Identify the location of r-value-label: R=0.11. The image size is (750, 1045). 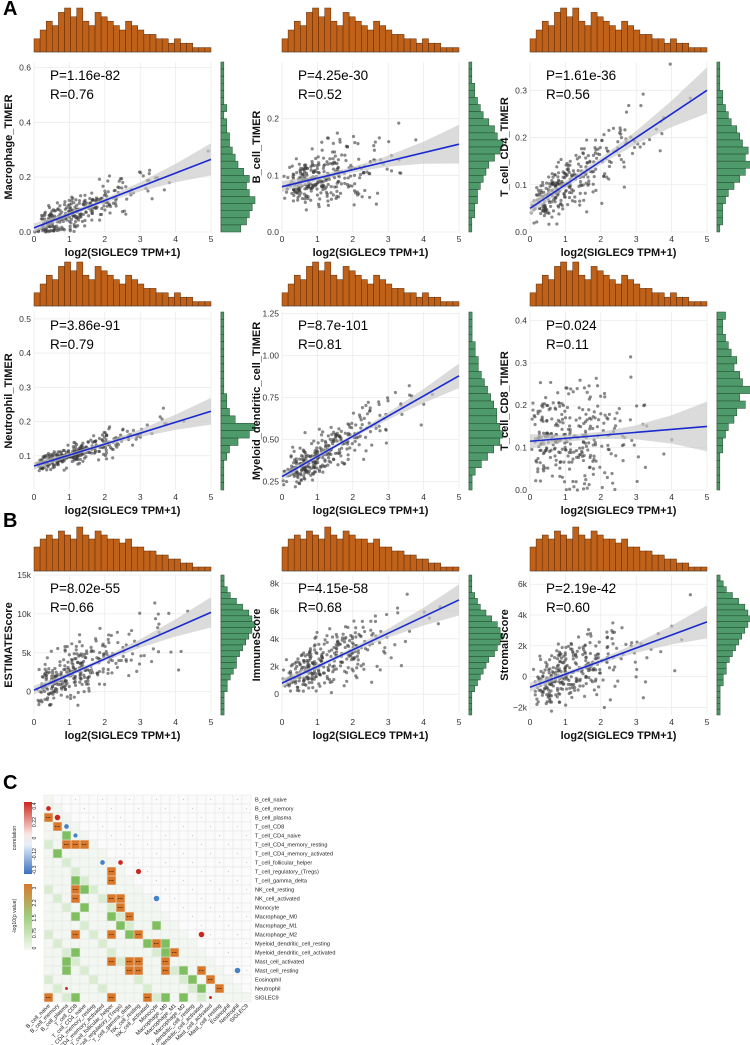
(567, 344).